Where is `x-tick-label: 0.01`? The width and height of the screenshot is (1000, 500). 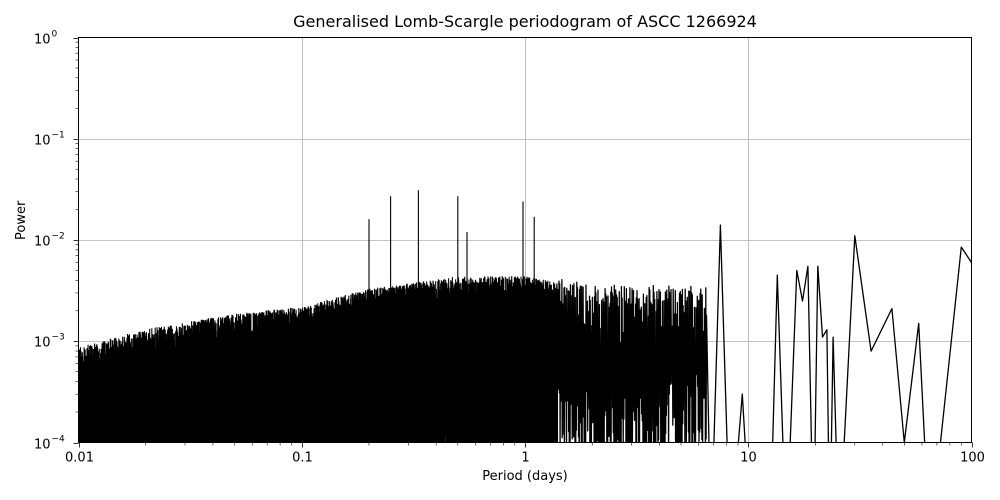 x-tick-label: 0.01 is located at coordinates (79, 458).